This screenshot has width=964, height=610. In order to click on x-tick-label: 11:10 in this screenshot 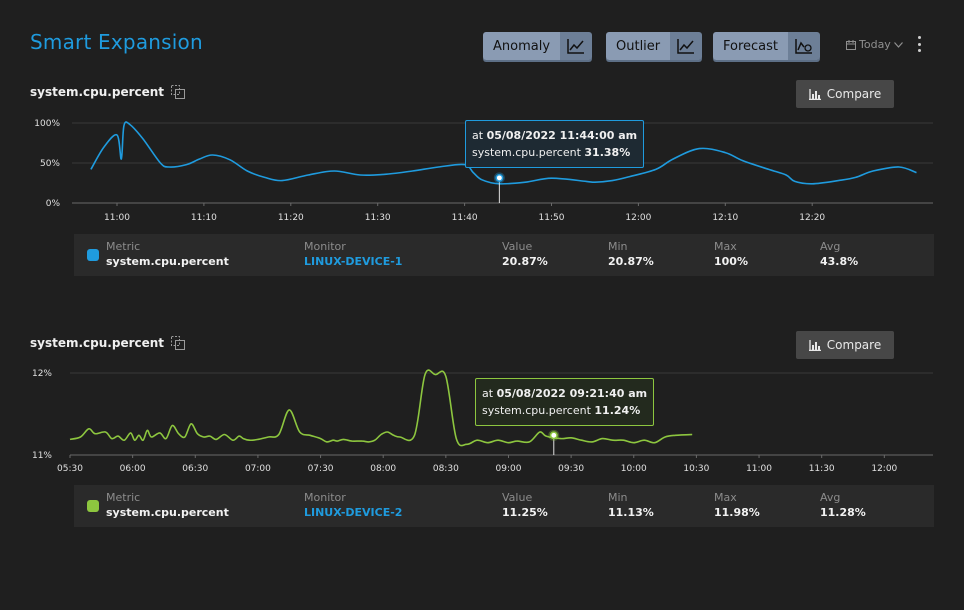, I will do `click(204, 218)`.